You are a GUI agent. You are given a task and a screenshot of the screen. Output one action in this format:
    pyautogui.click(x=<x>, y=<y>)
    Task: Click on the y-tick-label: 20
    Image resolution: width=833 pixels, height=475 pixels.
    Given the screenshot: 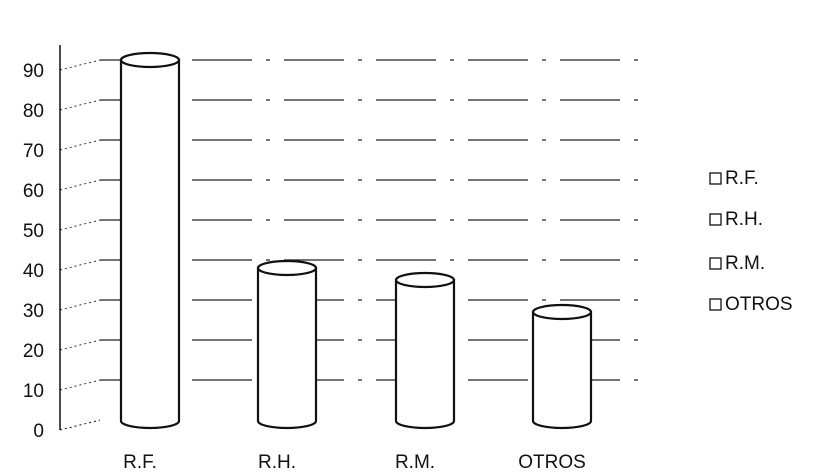 What is the action you would take?
    pyautogui.click(x=33, y=351)
    